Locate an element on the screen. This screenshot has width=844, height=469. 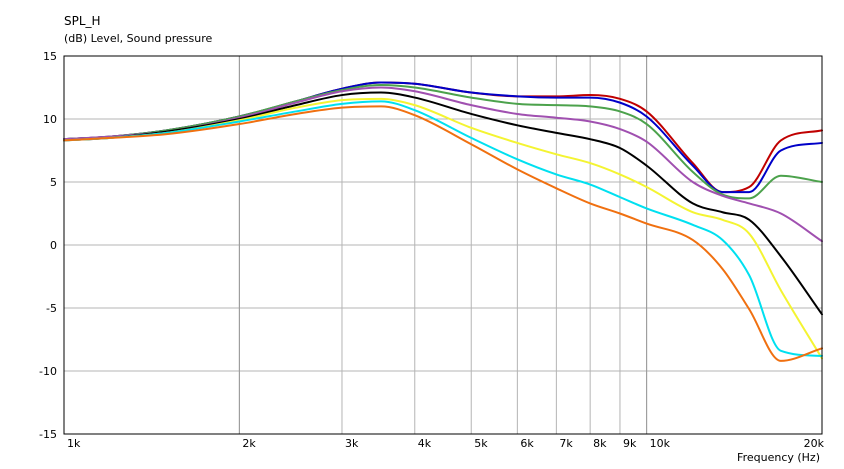
y-tick-label: 15 is located at coordinates (50, 56).